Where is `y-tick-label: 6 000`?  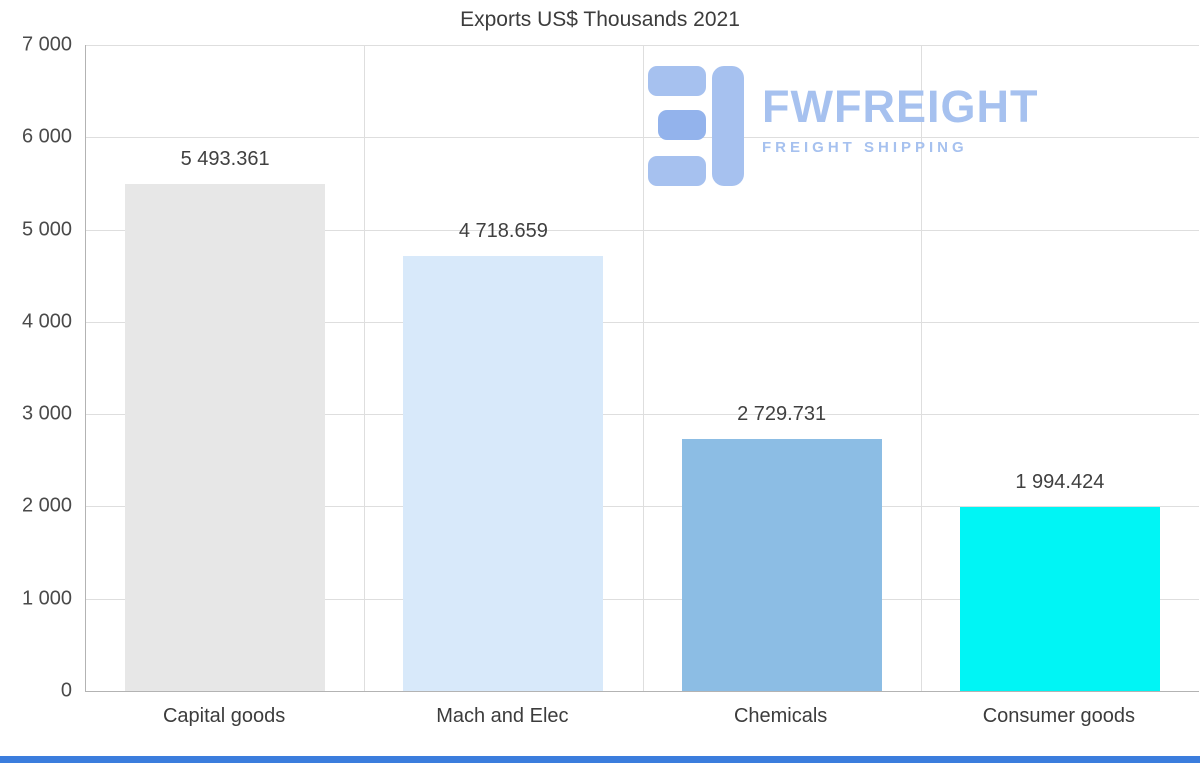 y-tick-label: 6 000 is located at coordinates (46, 136).